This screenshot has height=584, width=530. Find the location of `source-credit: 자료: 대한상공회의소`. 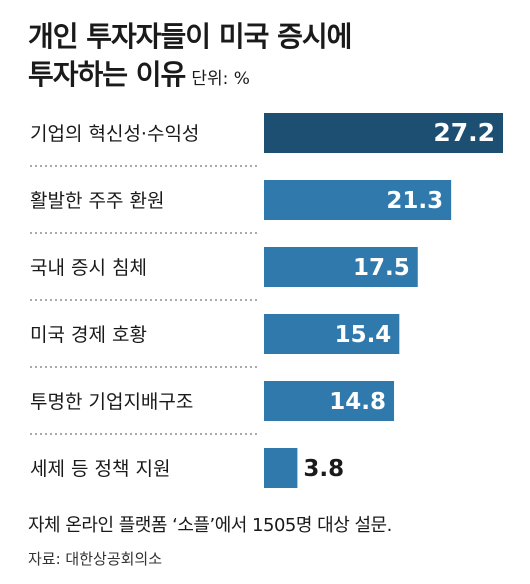

source-credit: 자료: 대한상공회의소 is located at coordinates (95, 559).